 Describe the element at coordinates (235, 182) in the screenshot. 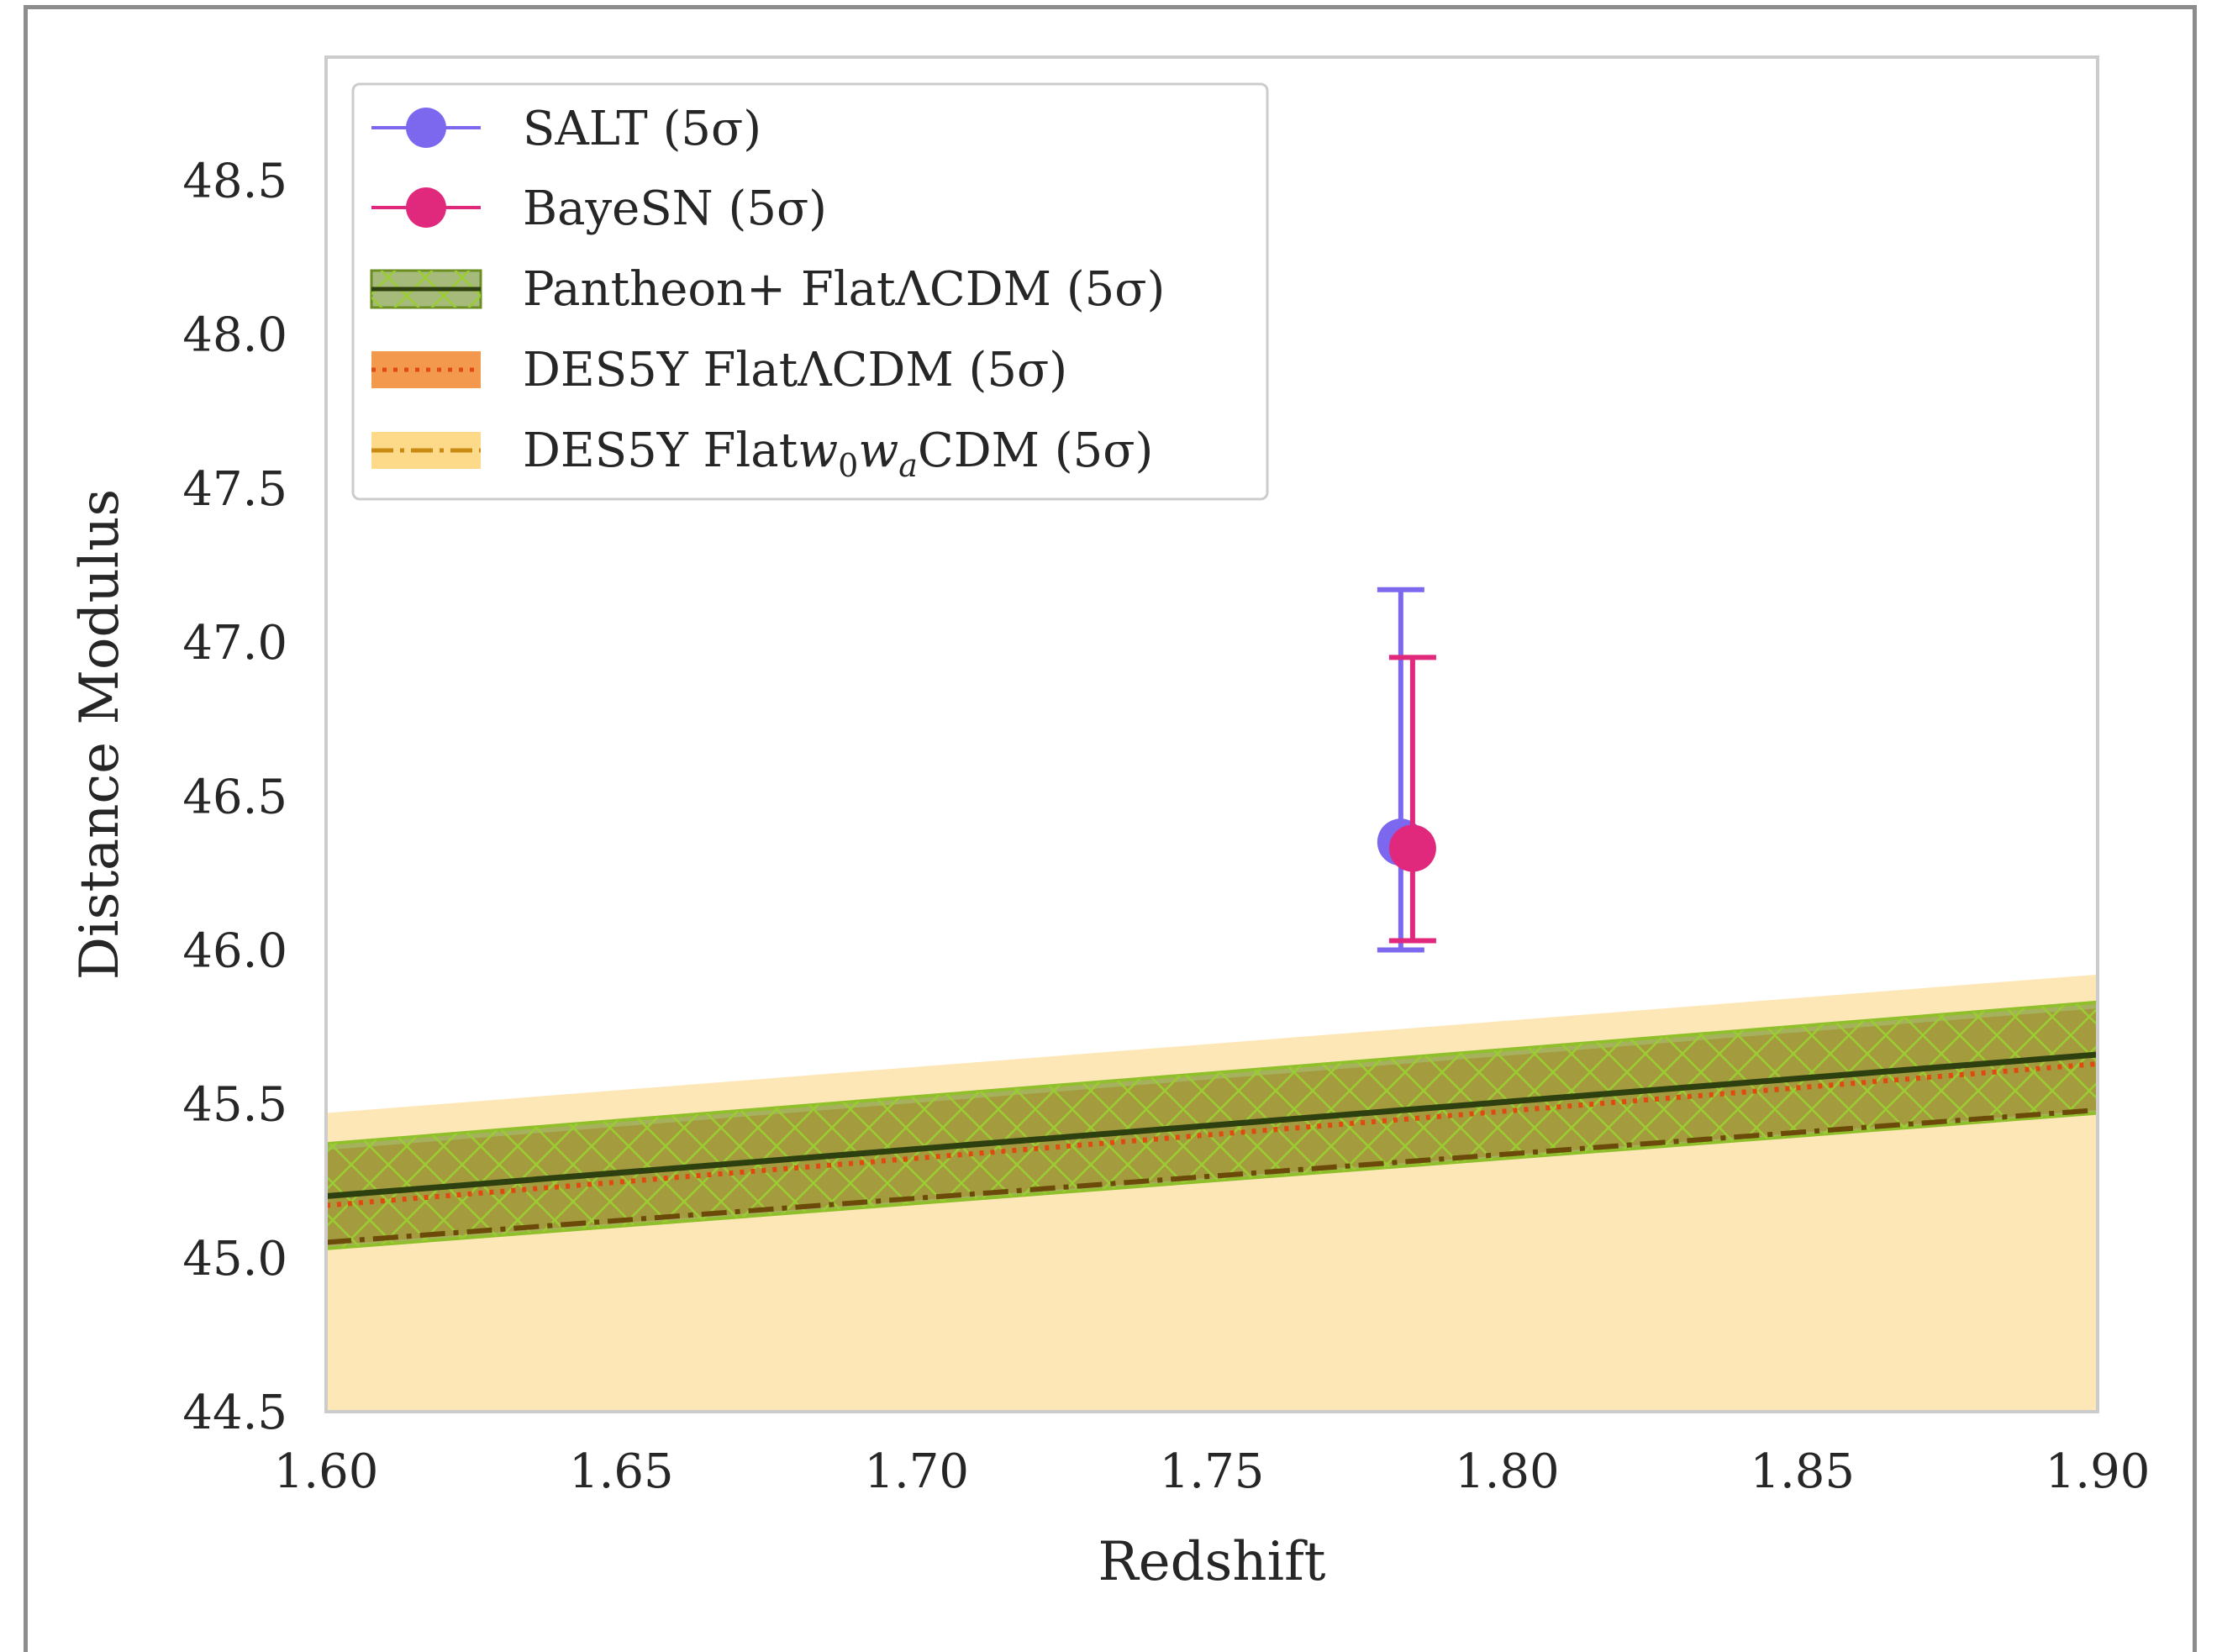

I see `y-tick-label-8: 48.5` at that location.